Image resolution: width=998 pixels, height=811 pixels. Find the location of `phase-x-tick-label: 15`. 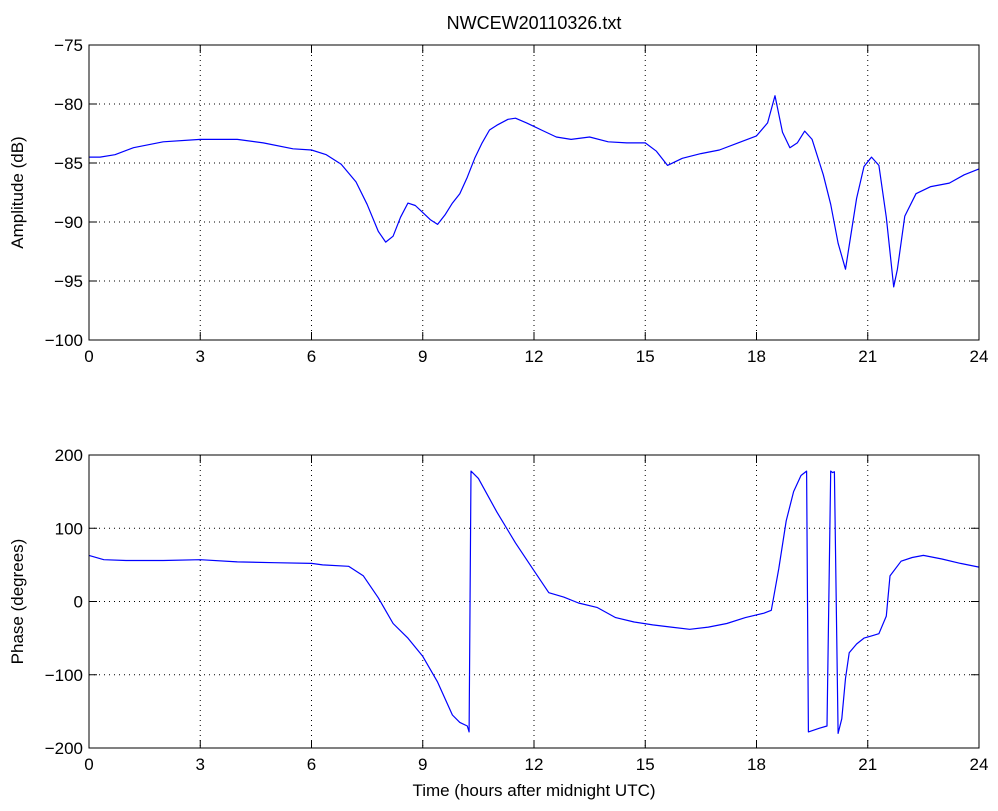

phase-x-tick-label: 15 is located at coordinates (645, 764).